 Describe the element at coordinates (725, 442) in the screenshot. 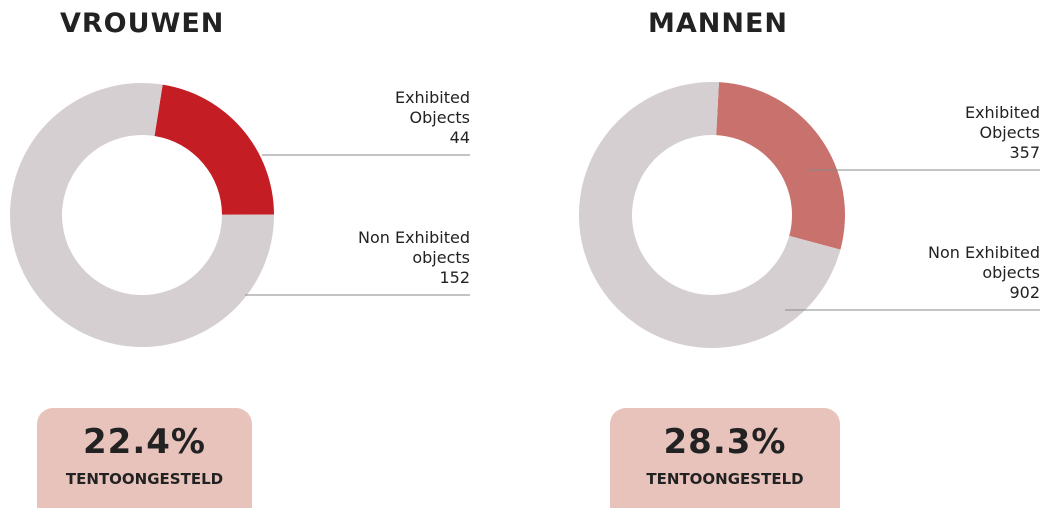

I see `stat-value: 28.3%` at that location.